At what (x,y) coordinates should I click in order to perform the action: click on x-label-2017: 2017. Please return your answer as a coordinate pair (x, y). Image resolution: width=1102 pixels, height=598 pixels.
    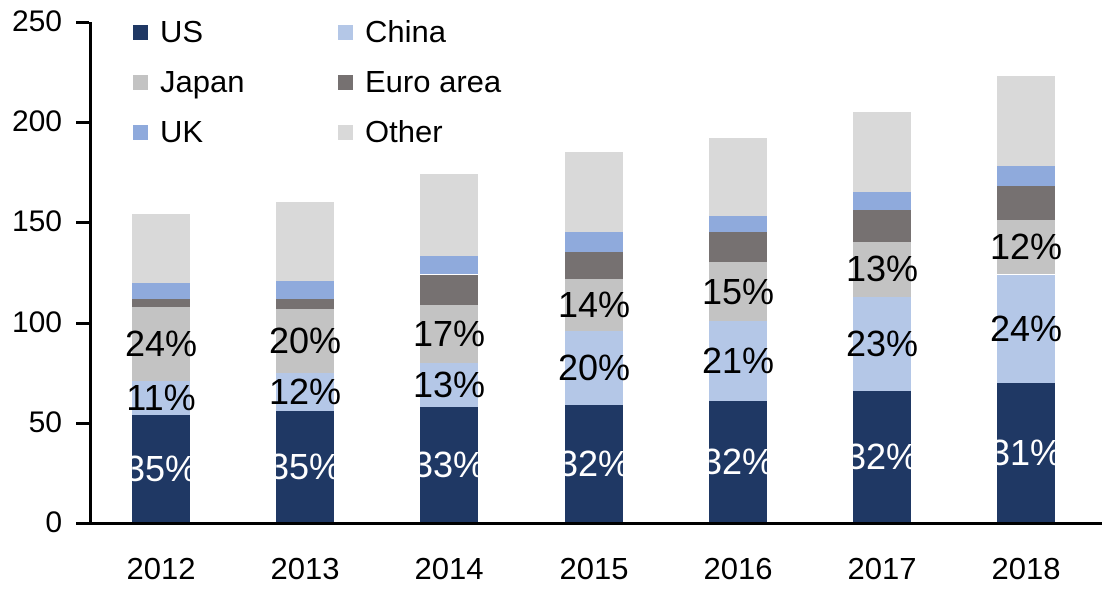
    Looking at the image, I should click on (882, 568).